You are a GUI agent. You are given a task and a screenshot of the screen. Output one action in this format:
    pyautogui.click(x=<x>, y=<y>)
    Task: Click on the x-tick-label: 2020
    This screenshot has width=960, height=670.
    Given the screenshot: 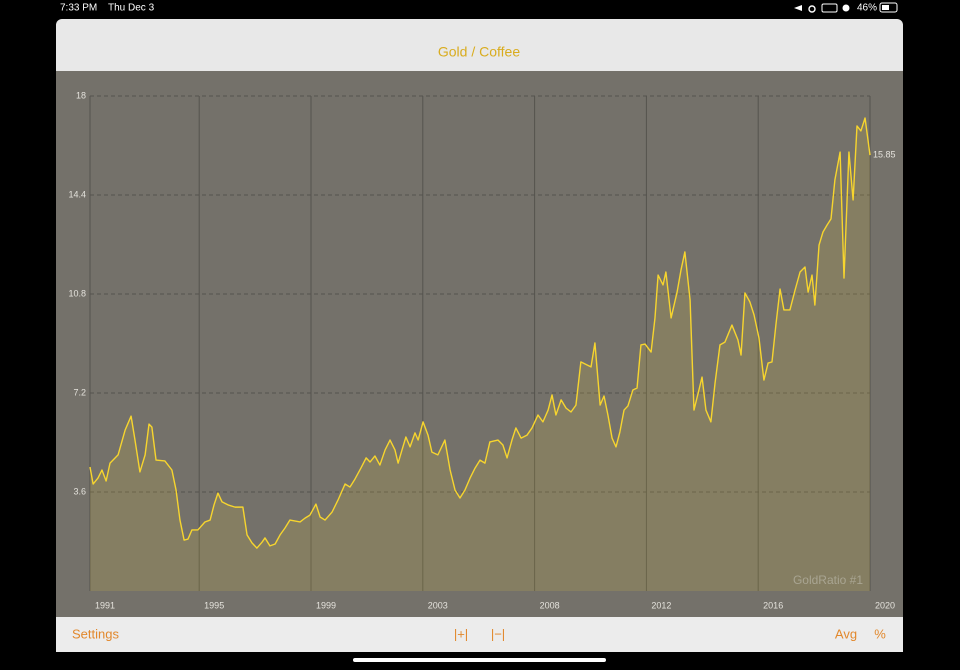 What is the action you would take?
    pyautogui.click(x=885, y=605)
    